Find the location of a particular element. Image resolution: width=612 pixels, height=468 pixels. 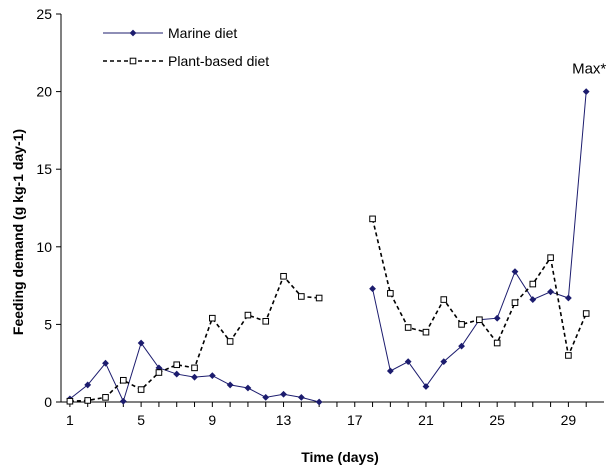

legend-label: Plant-based diet is located at coordinates (218, 61).